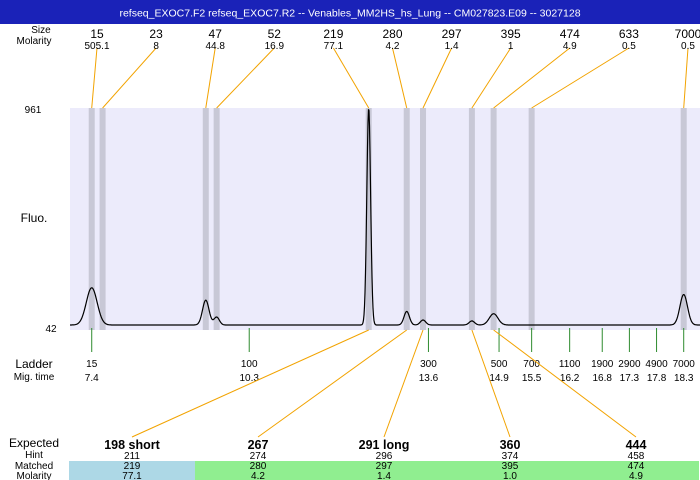  Describe the element at coordinates (393, 46) in the screenshot. I see `top-peak-molarity-5: 4.2` at that location.